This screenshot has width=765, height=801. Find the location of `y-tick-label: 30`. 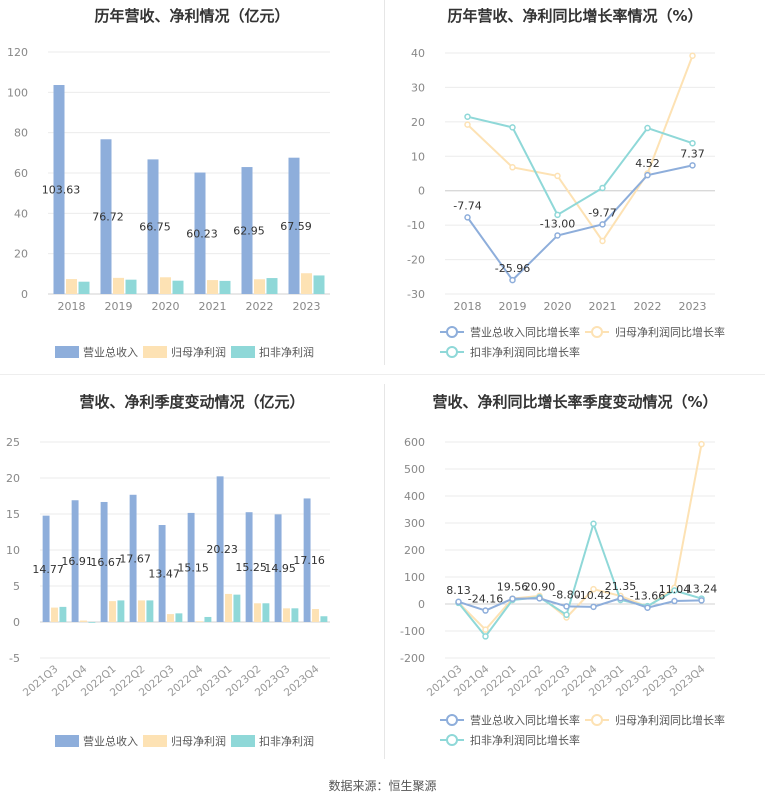

y-tick-label: 30 is located at coordinates (418, 87).